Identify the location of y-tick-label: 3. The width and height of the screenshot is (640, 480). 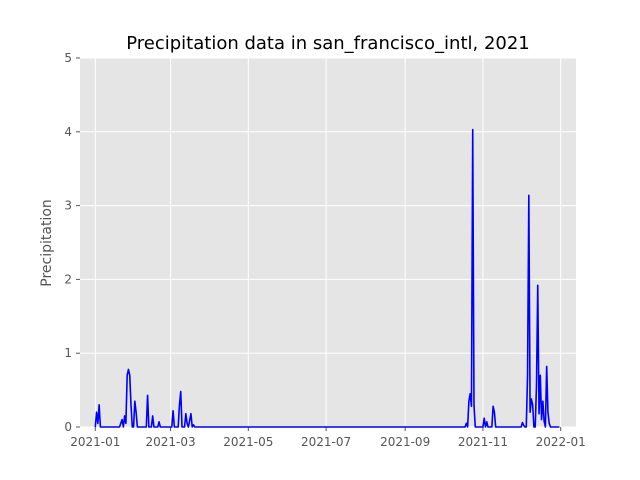
(68, 206).